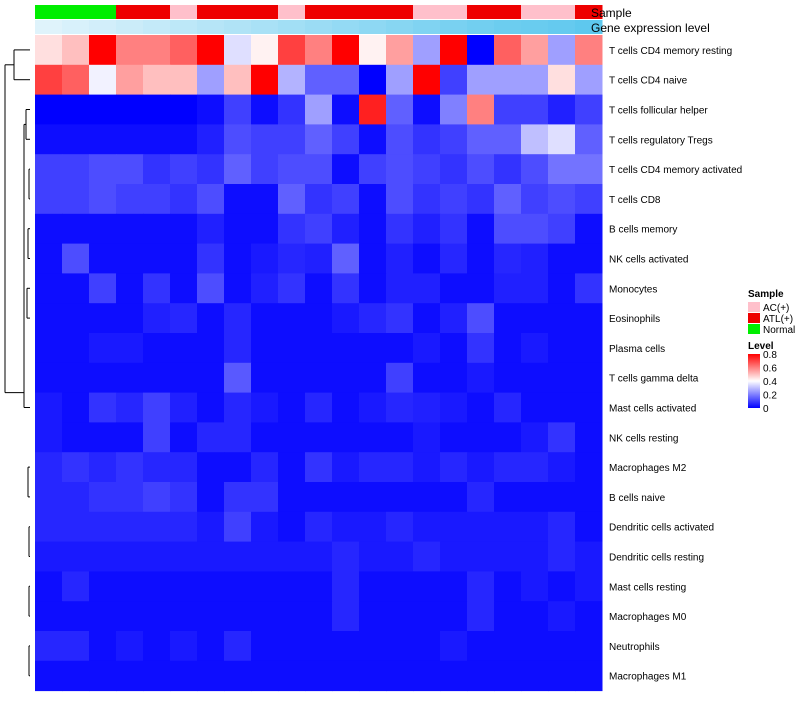 This screenshot has height=705, width=800. Describe the element at coordinates (650, 28) in the screenshot. I see `gene-expression-annotation-label: Gene expression level` at that location.